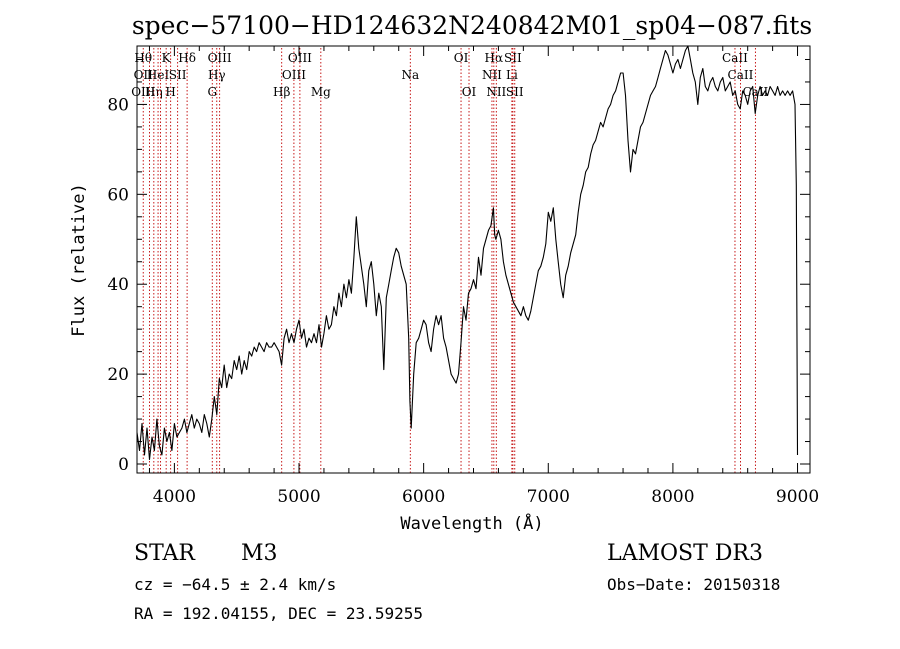 This screenshot has width=900, height=649. What do you see at coordinates (693, 584) in the screenshot?
I see `observation-date: Obs−Date: 20150318` at bounding box center [693, 584].